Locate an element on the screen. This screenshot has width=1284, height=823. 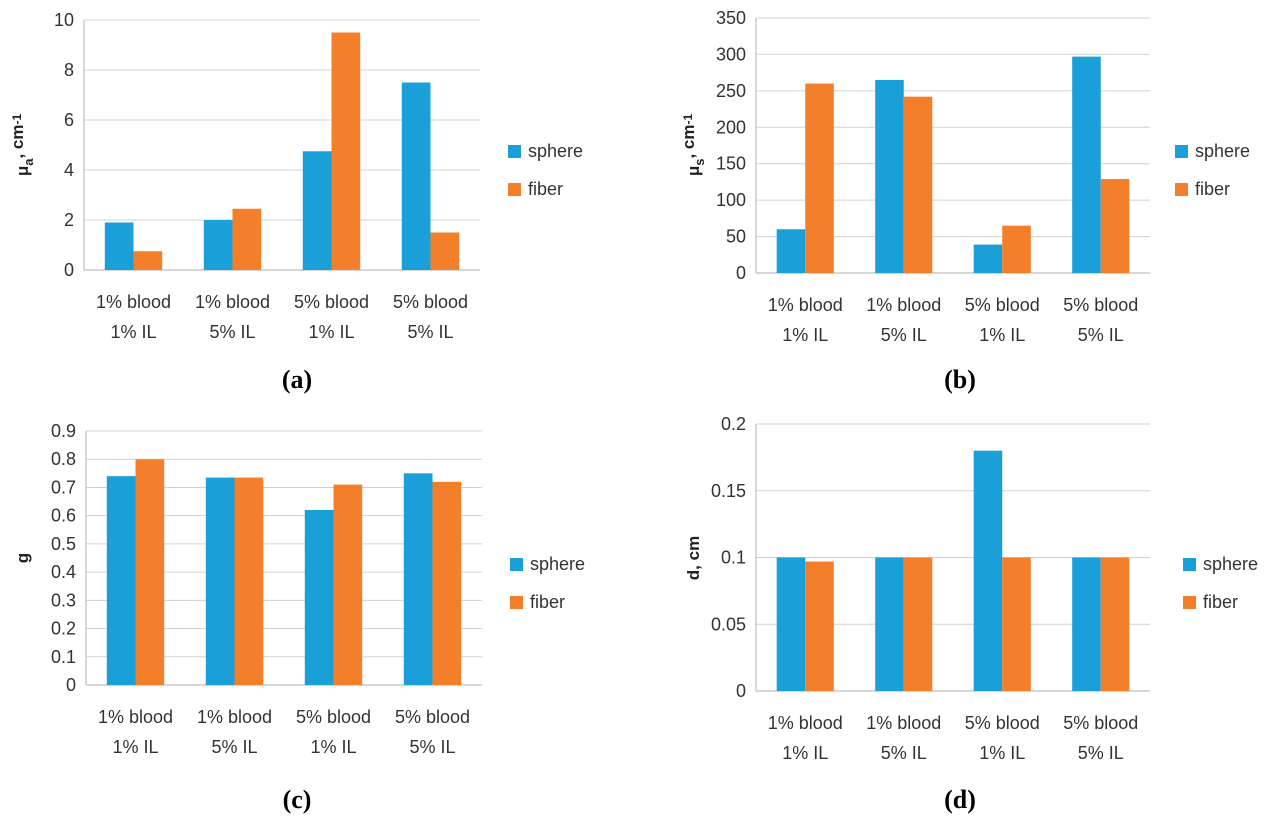
panel-label: (a) is located at coordinates (297, 379).